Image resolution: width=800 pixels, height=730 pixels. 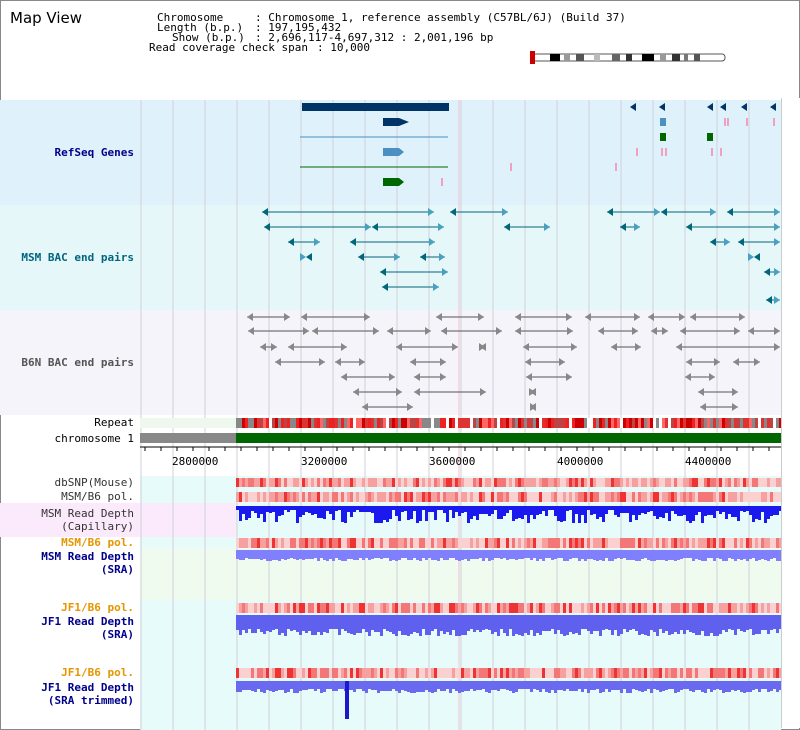 I want to click on msm-bac-track-label: MSM BAC end pairs, so click(x=77, y=257).